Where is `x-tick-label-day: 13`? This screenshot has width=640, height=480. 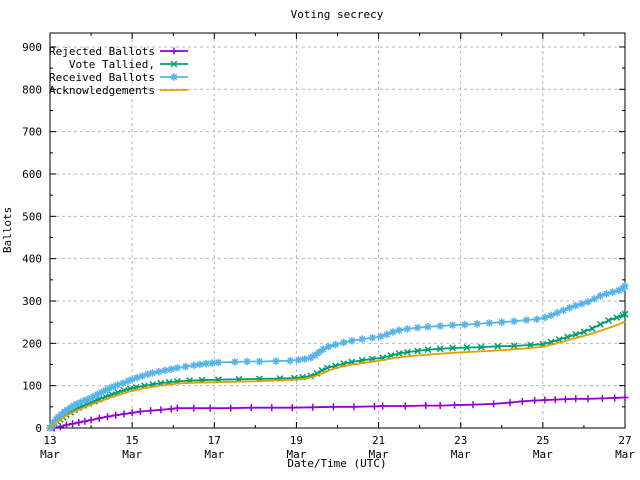 x-tick-label-day: 13 is located at coordinates (49, 440).